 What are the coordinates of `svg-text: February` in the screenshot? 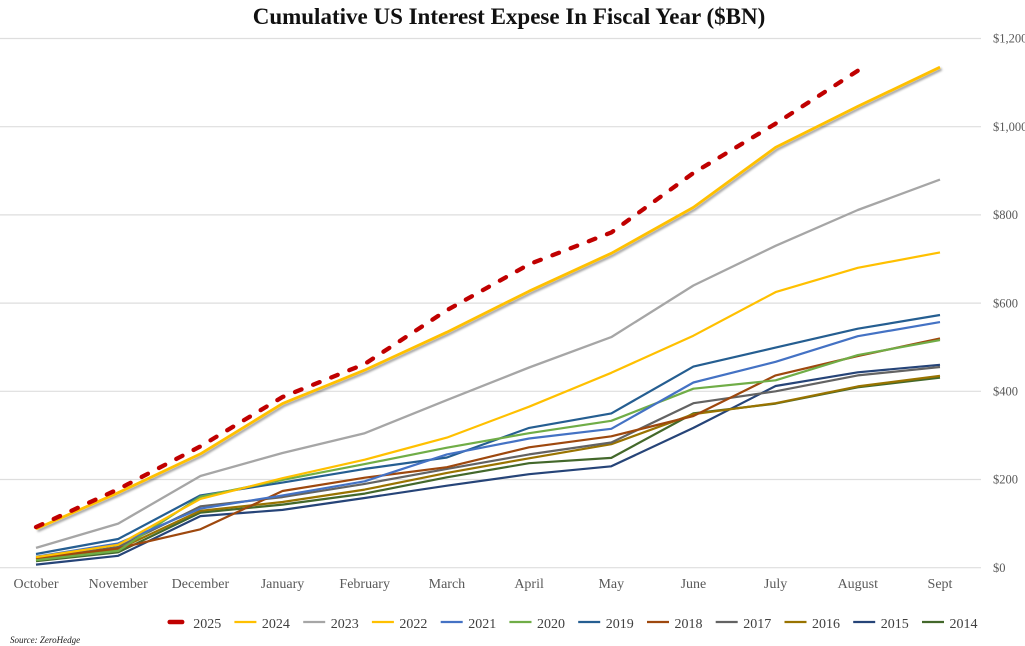 It's located at (364, 584).